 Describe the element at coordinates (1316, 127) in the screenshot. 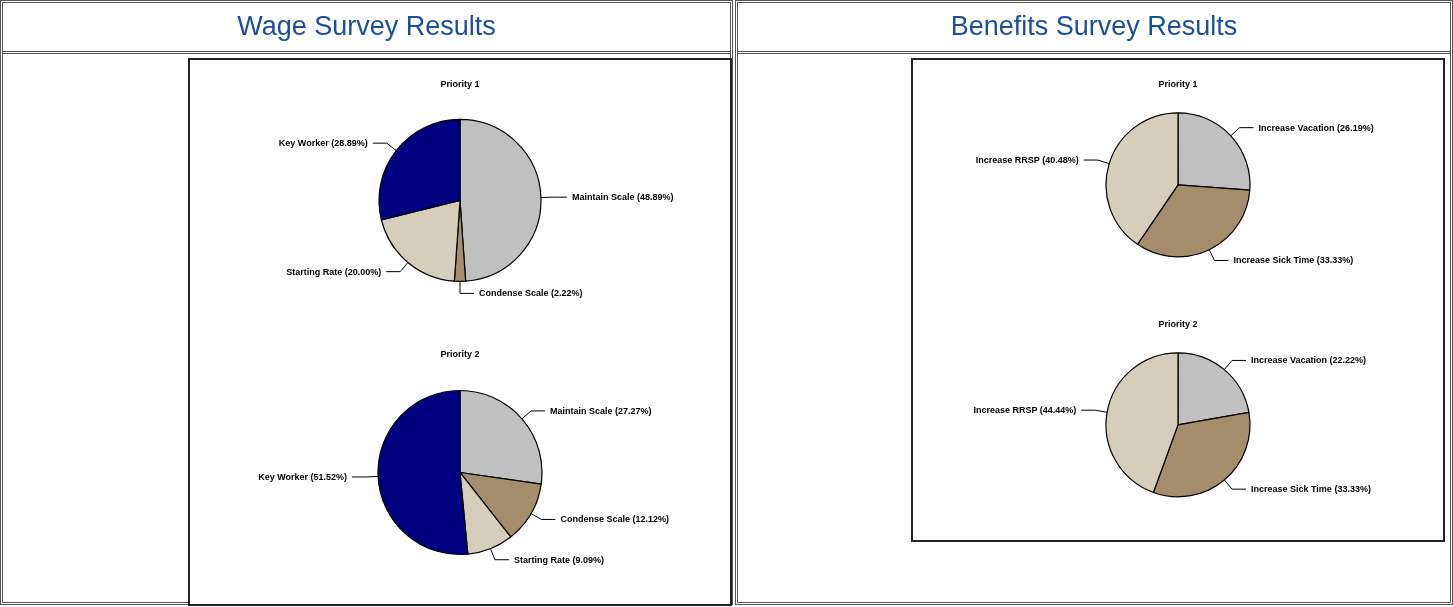

I see `slice-label: Increase Vacation (26.19%)` at that location.